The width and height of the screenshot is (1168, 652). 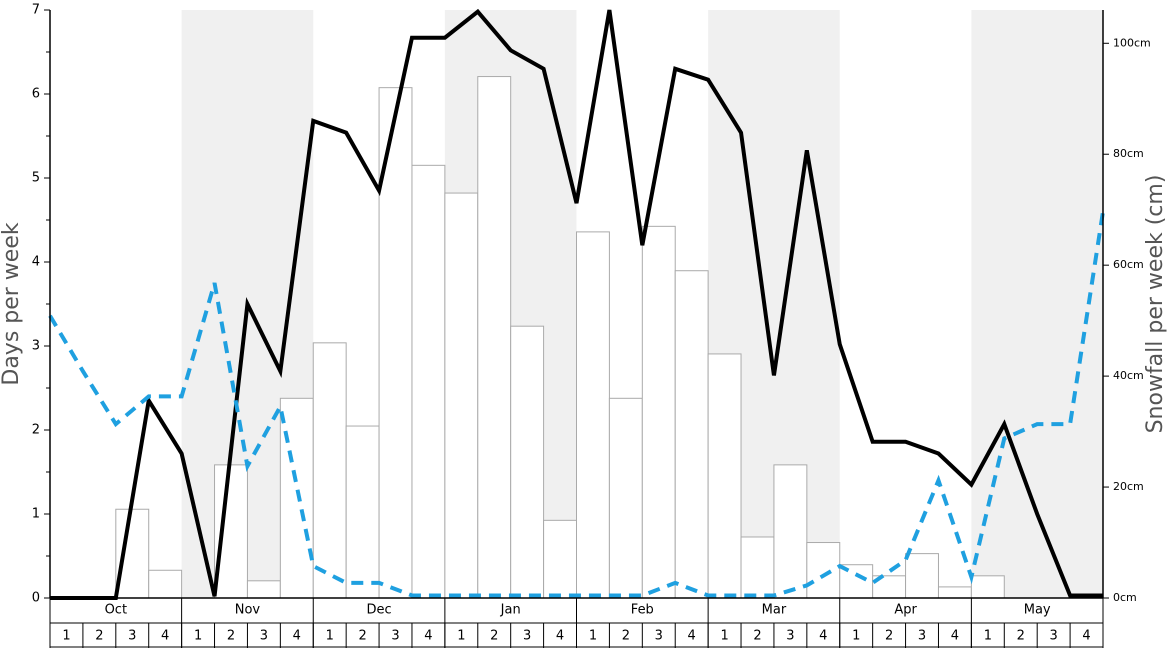 I want to click on y2-tick-label: 40cm, so click(x=1128, y=375).